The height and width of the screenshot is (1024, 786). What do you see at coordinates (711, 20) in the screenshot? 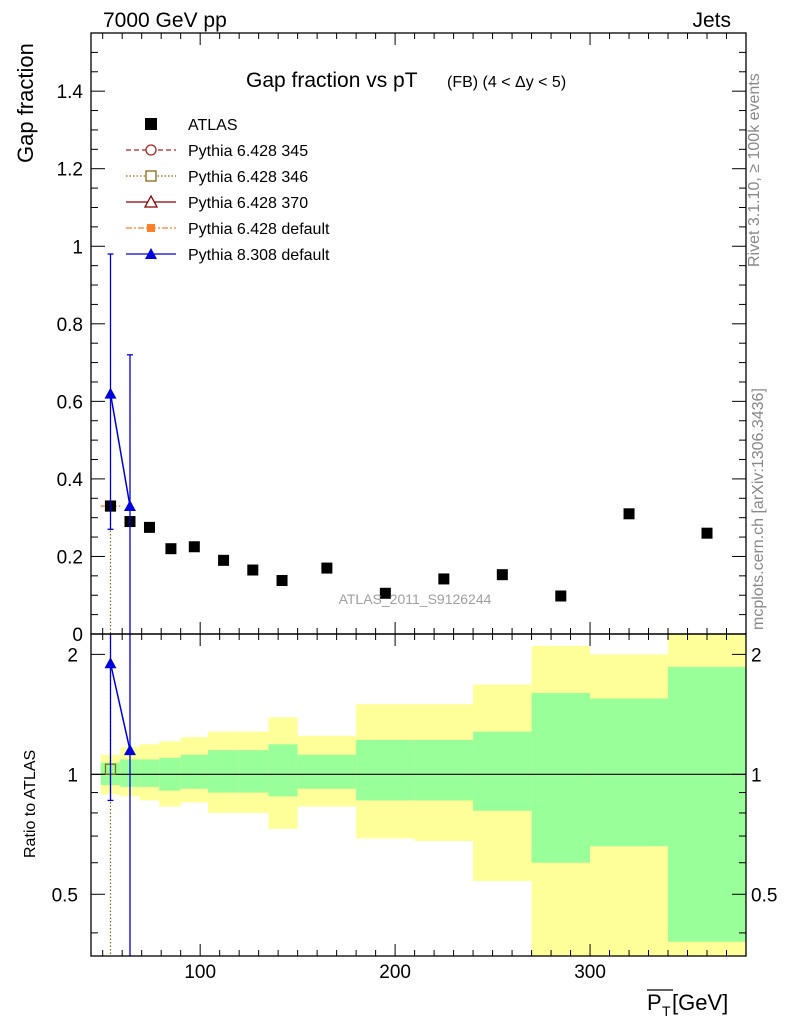
I see `process-label: Jets` at bounding box center [711, 20].